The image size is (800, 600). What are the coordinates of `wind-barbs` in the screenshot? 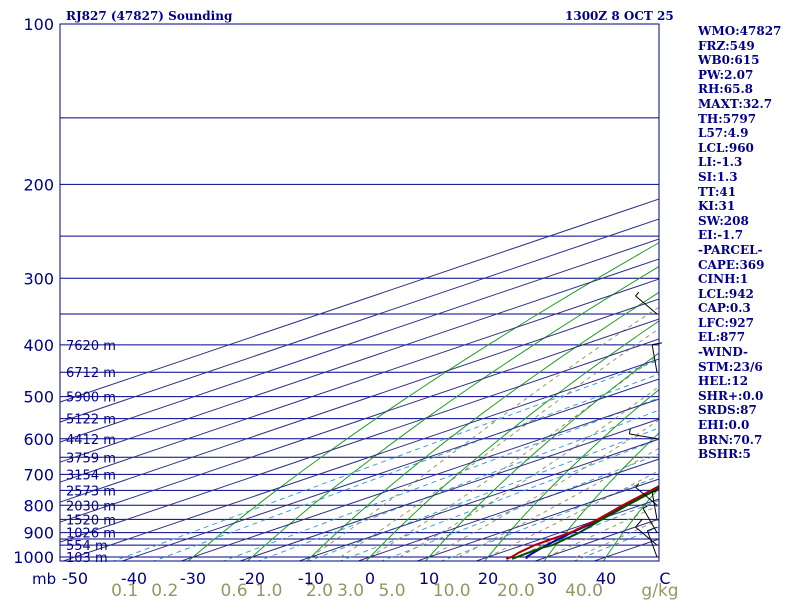 It's located at (645, 424).